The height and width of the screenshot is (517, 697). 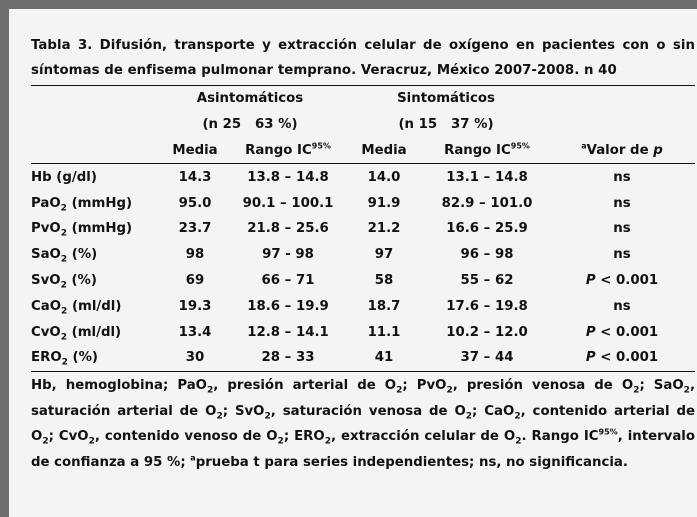 What do you see at coordinates (363, 281) in the screenshot?
I see `table-row: SvO2 (%) 69 66 – 71 58 55 – 62 P < 0.001` at bounding box center [363, 281].